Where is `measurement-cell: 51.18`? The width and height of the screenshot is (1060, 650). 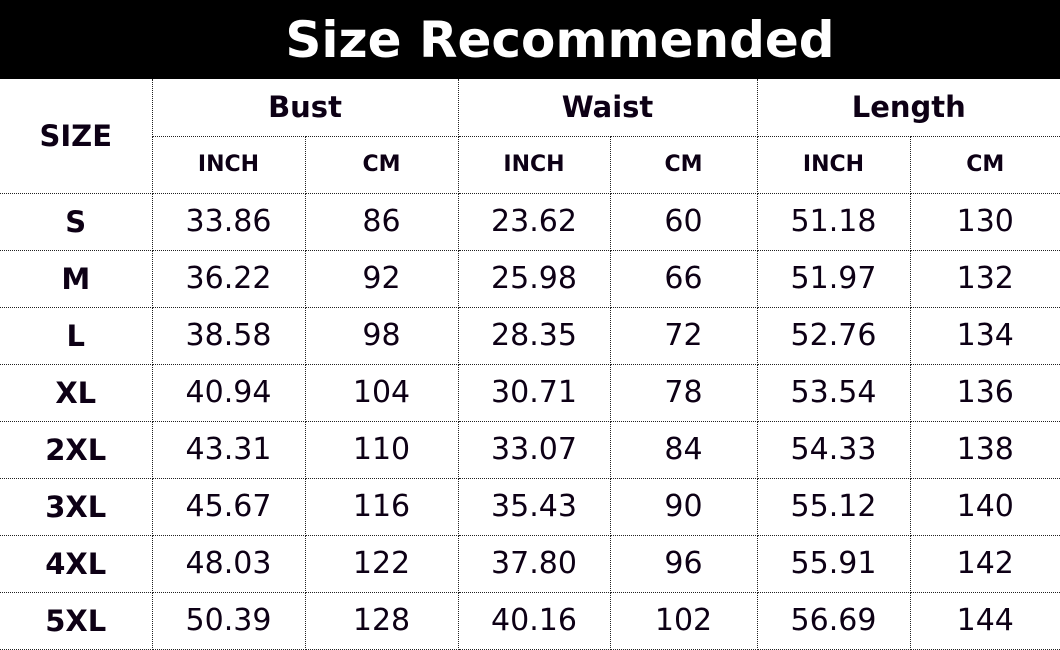 measurement-cell: 51.18 is located at coordinates (833, 222).